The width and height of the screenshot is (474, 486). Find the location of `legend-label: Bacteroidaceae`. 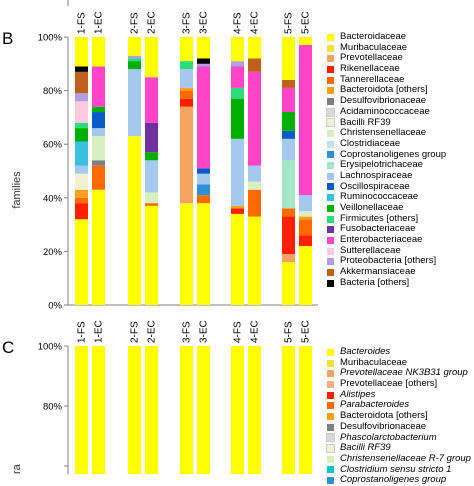

legend-label: Bacteroidaceae is located at coordinates (373, 36).